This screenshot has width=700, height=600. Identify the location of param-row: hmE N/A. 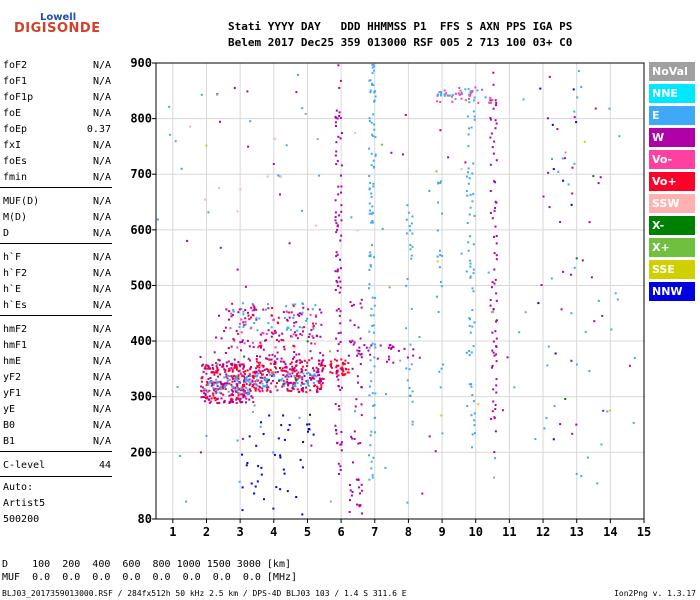
(57, 364).